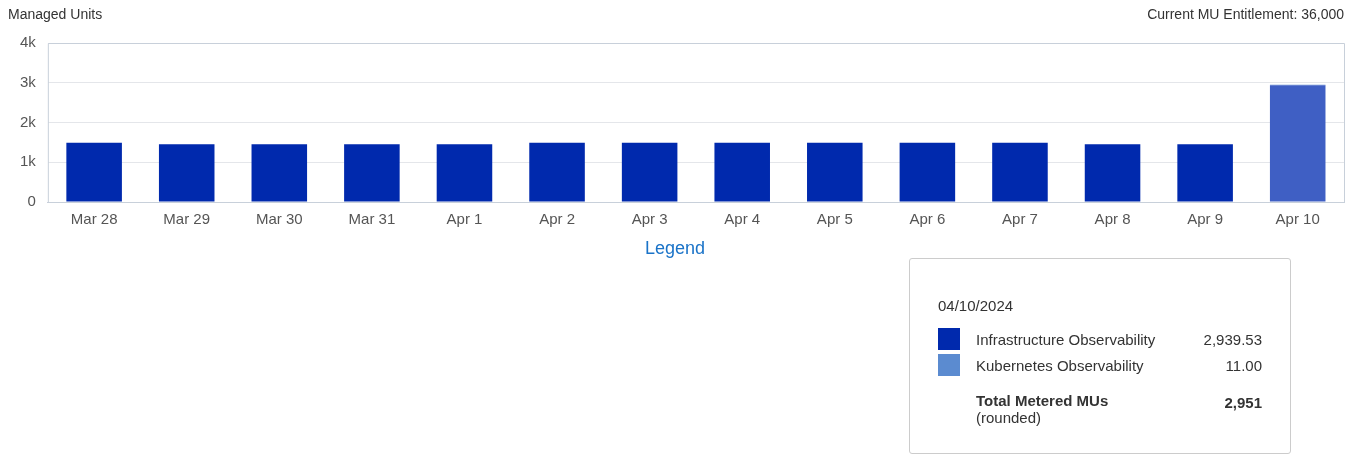  I want to click on x-tick-label: Apr 1, so click(464, 219).